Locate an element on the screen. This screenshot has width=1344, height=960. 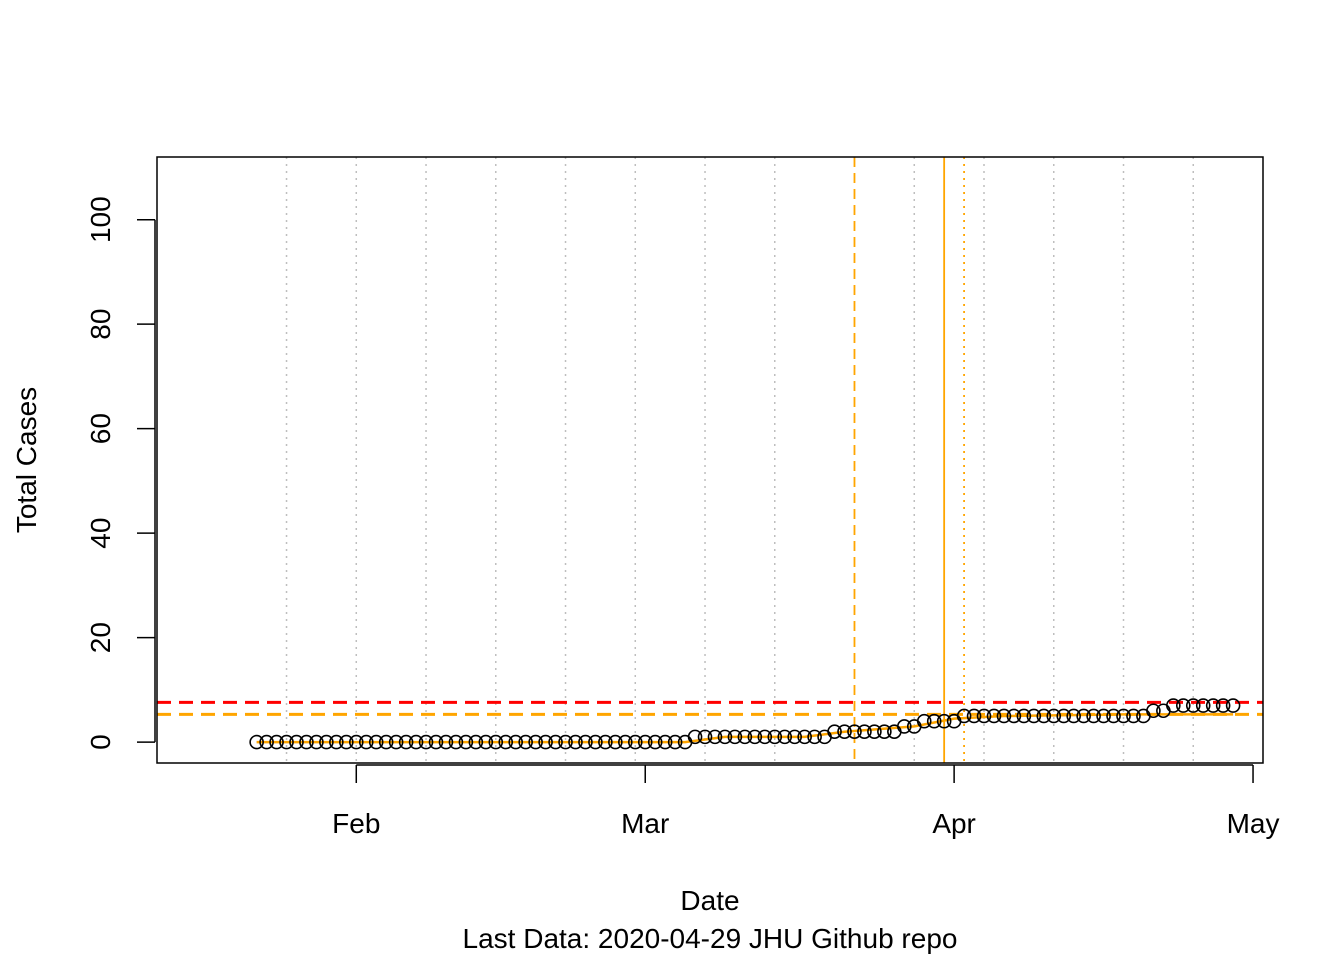
chart-caption: Last Data: 2020-04-29 JHU Github repo is located at coordinates (710, 938).